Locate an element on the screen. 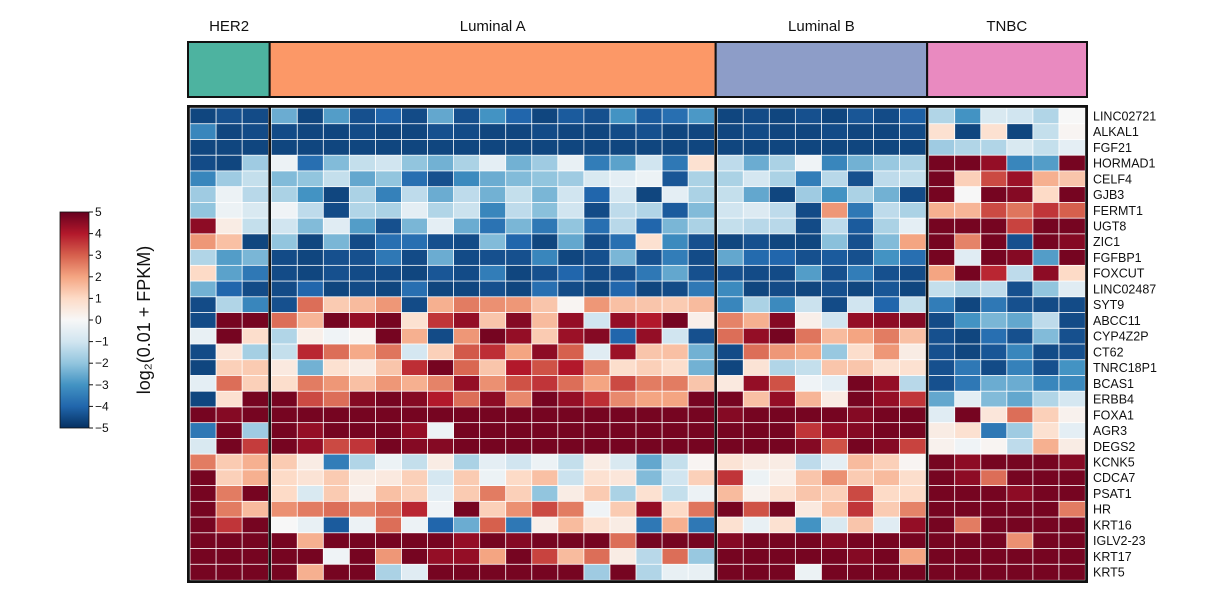 This screenshot has height=601, width=1211. colorbar-tick-label: −2 is located at coordinates (102, 363).